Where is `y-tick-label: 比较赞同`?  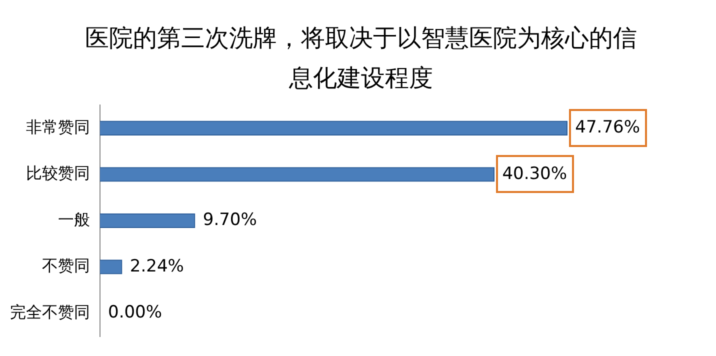
y-tick-label: 比较赞同 is located at coordinates (58, 173).